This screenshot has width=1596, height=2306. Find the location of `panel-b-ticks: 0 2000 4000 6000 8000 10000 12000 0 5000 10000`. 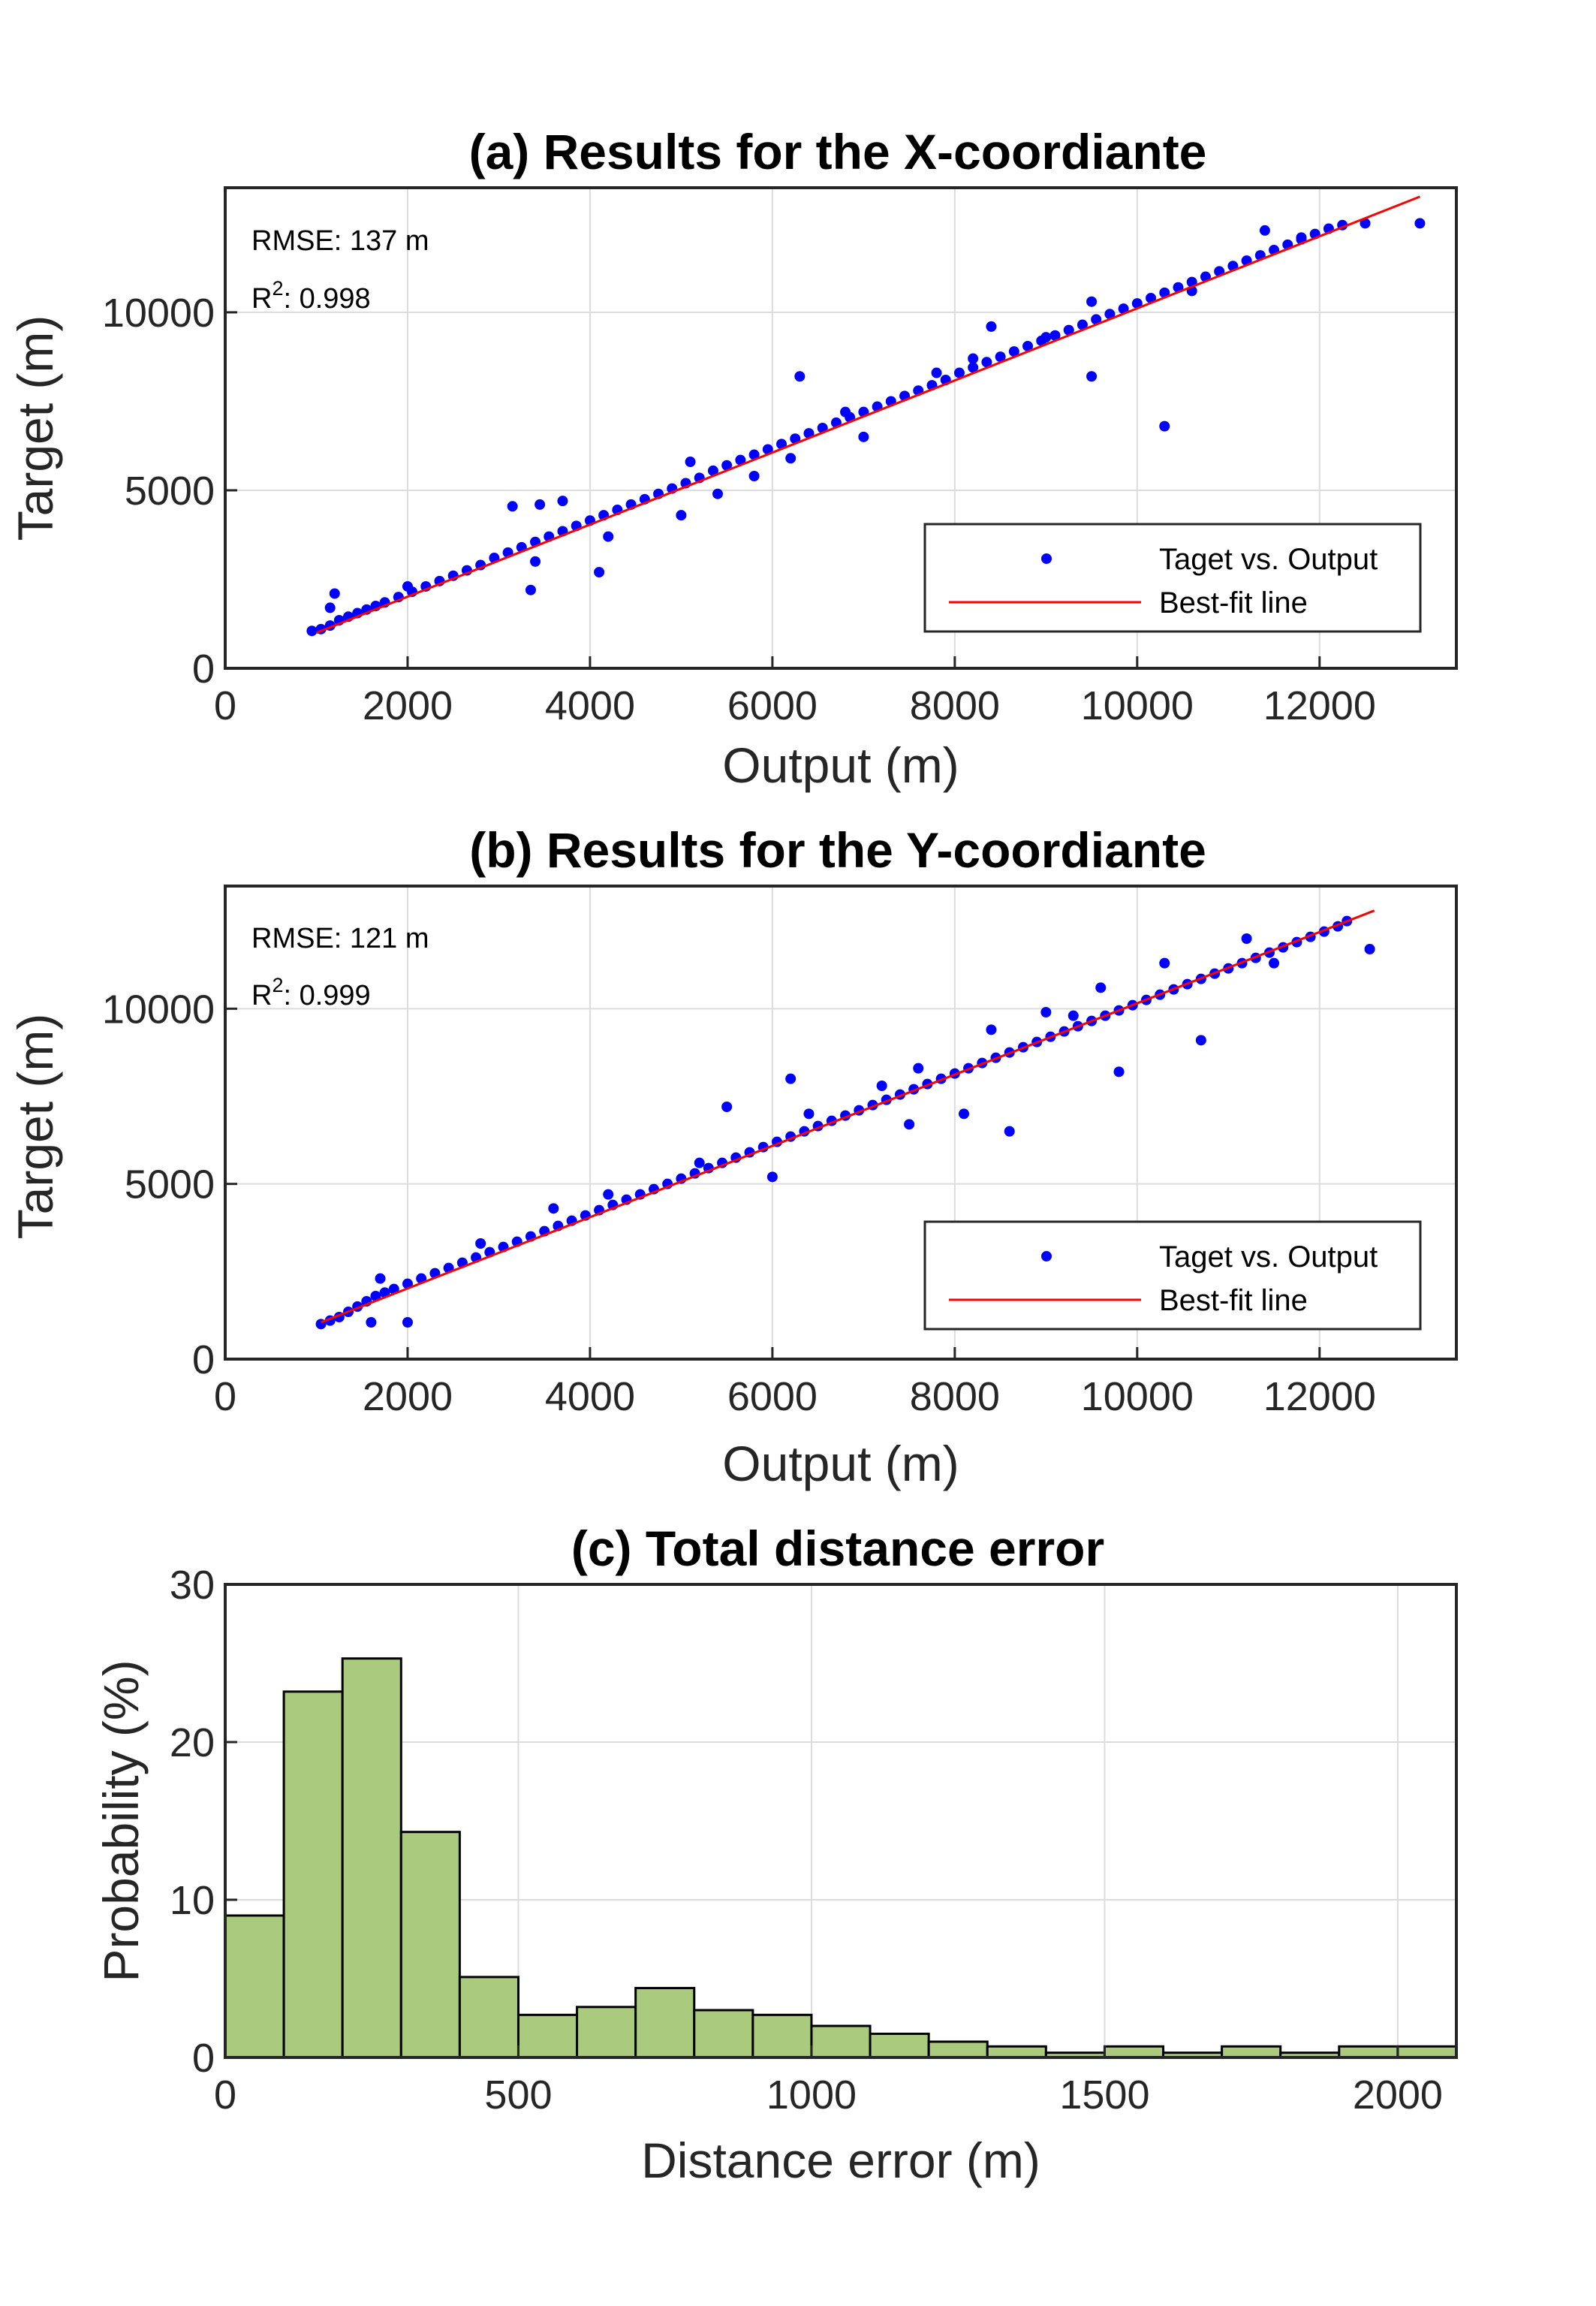

panel-b-ticks: 0 2000 4000 6000 8000 10000 12000 0 5000 10000 is located at coordinates (739, 1203).